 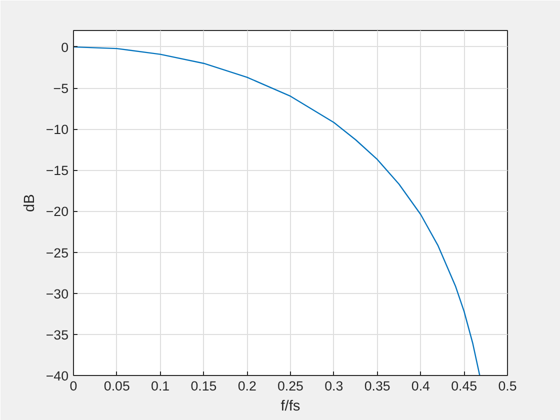 I want to click on x-tick-label: 0.1, so click(x=160, y=386).